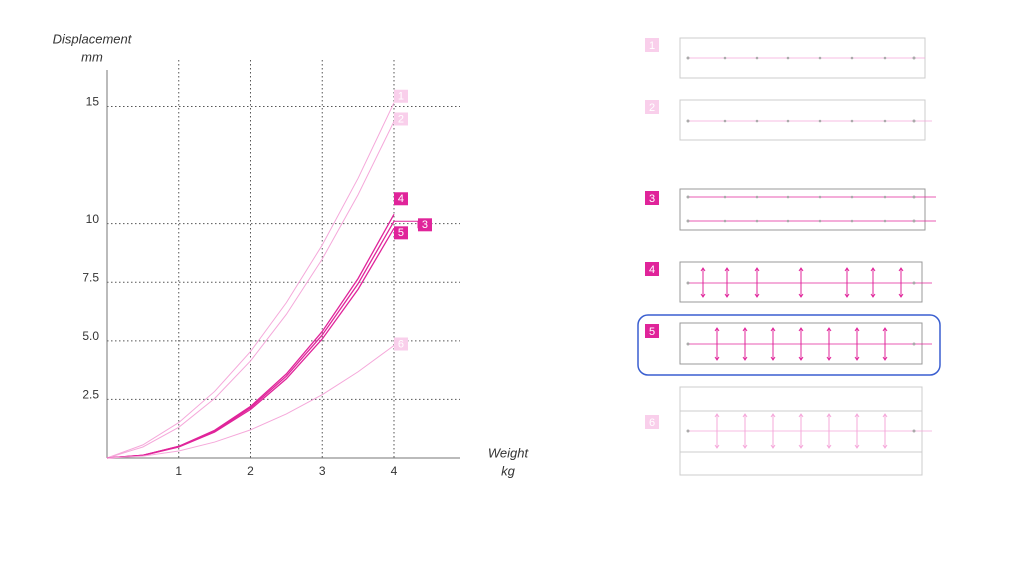 This screenshot has width=1024, height=567. I want to click on y-tick-label: 15, so click(93, 102).